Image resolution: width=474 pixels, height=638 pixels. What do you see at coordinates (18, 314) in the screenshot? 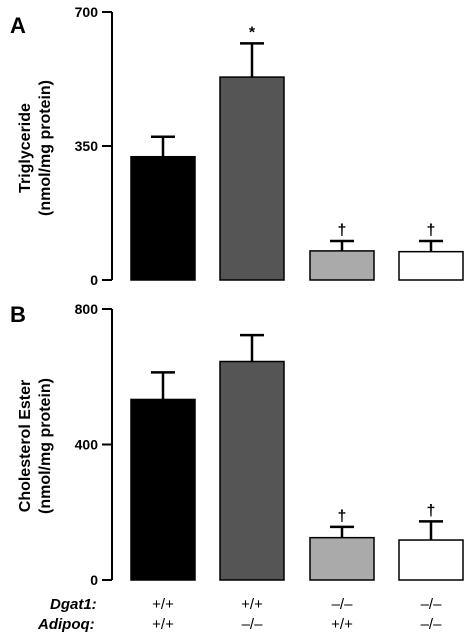
I see `panel-b-label: B` at bounding box center [18, 314].